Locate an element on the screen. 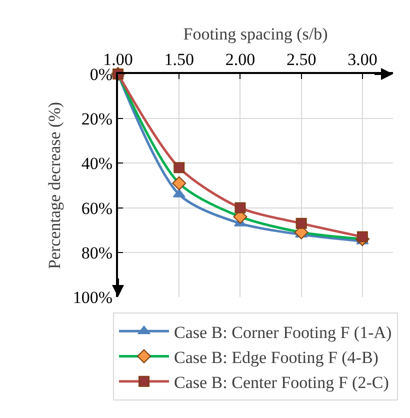  x-axis-title: Footing spacing (s/b) is located at coordinates (255, 34).